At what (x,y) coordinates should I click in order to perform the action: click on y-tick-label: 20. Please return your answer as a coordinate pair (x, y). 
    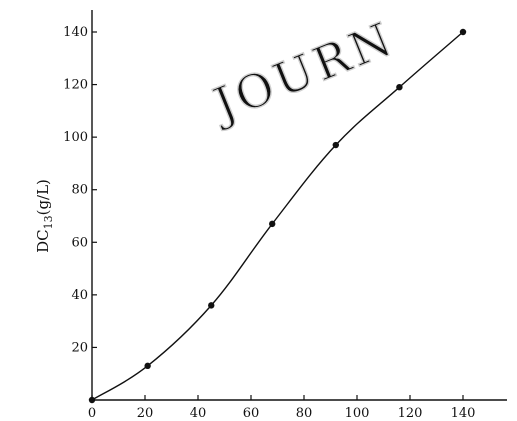
    Looking at the image, I should click on (79, 347).